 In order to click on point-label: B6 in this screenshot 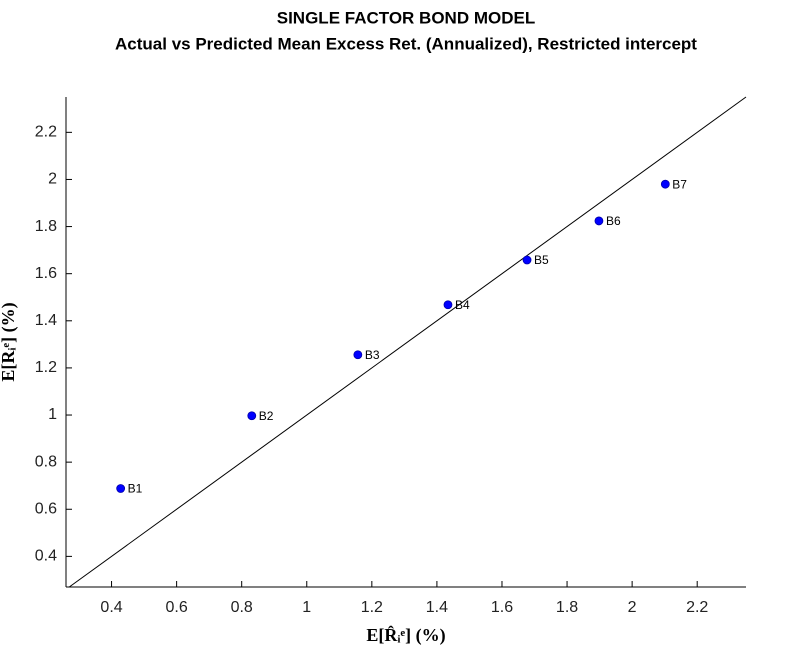, I will do `click(613, 221)`.